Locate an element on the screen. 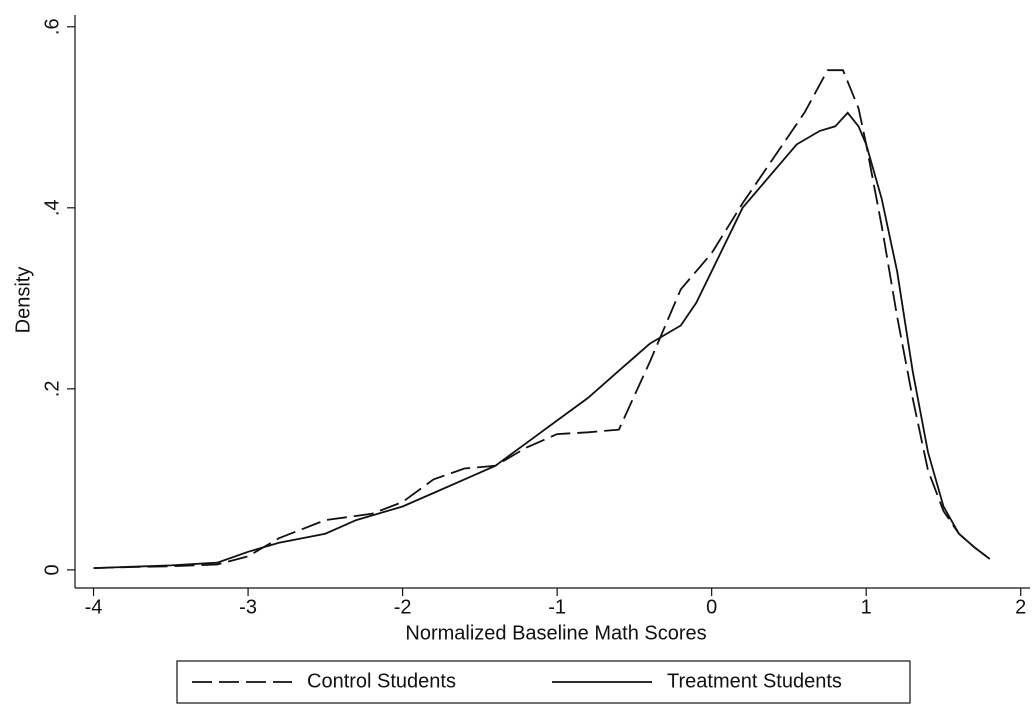 The height and width of the screenshot is (709, 1034). y-tick-label: .2 is located at coordinates (52, 389).